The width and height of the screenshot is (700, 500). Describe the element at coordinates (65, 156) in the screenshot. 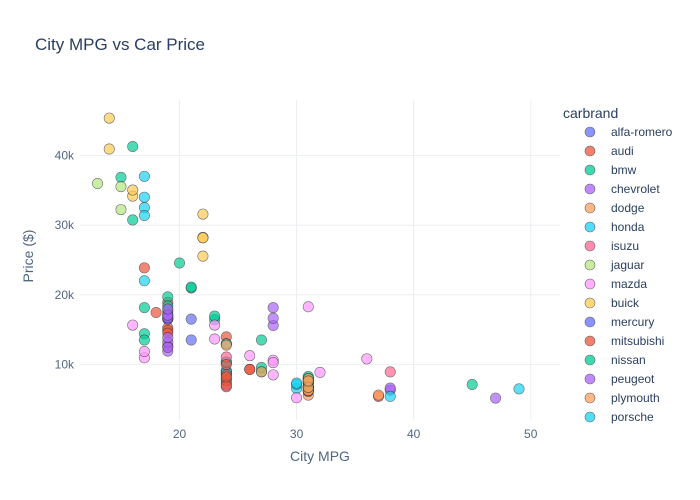

I see `y-tick-label: 40k` at that location.